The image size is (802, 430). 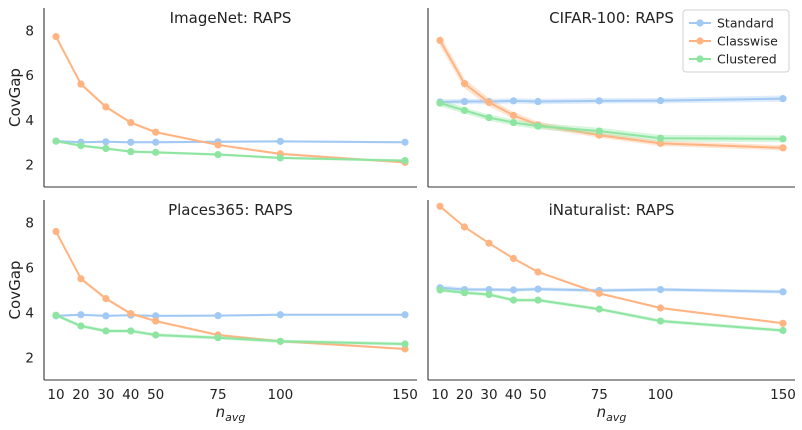 What do you see at coordinates (489, 289) in the screenshot?
I see `point-standard-p4-x30` at bounding box center [489, 289].